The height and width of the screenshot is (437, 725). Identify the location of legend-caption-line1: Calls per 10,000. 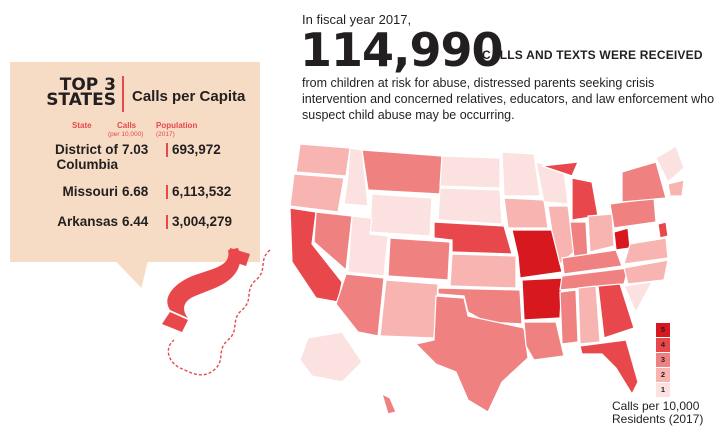
(656, 406).